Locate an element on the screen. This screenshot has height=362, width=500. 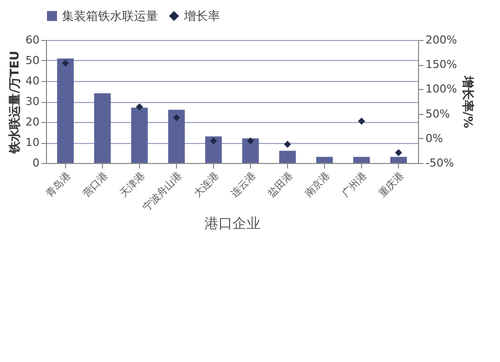
x-tick-label: 广州港 is located at coordinates (355, 185).